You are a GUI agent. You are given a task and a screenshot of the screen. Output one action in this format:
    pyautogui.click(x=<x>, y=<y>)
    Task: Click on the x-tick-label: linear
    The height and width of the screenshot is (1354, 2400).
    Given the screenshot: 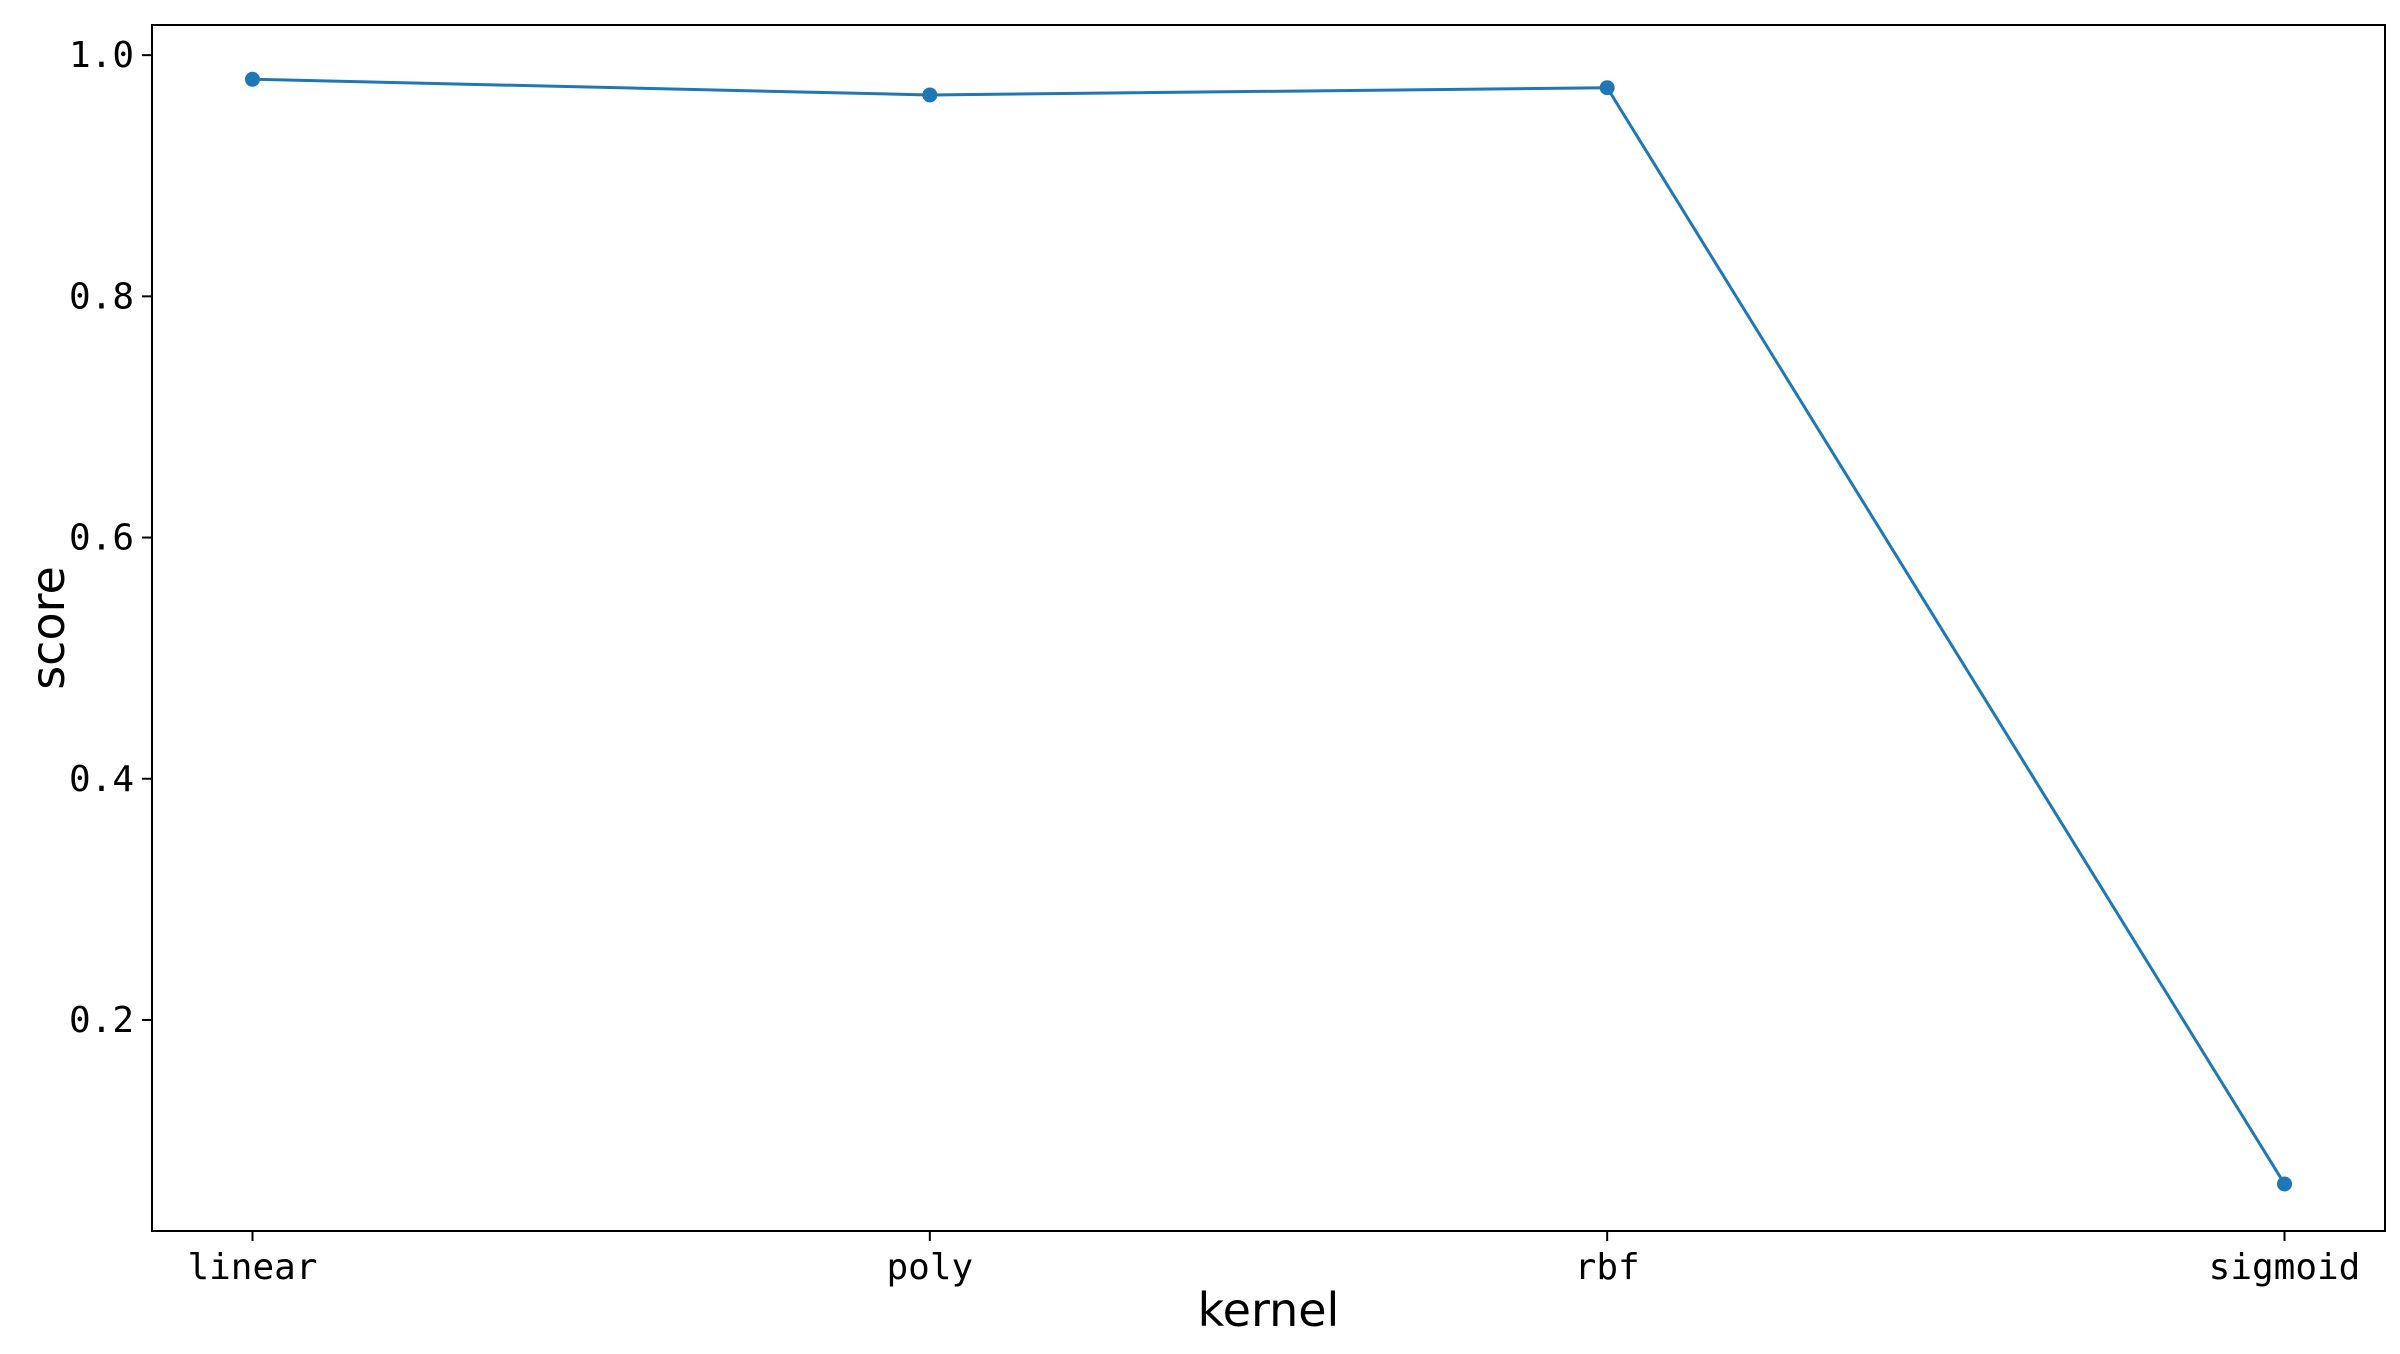 What is the action you would take?
    pyautogui.click(x=252, y=1267)
    